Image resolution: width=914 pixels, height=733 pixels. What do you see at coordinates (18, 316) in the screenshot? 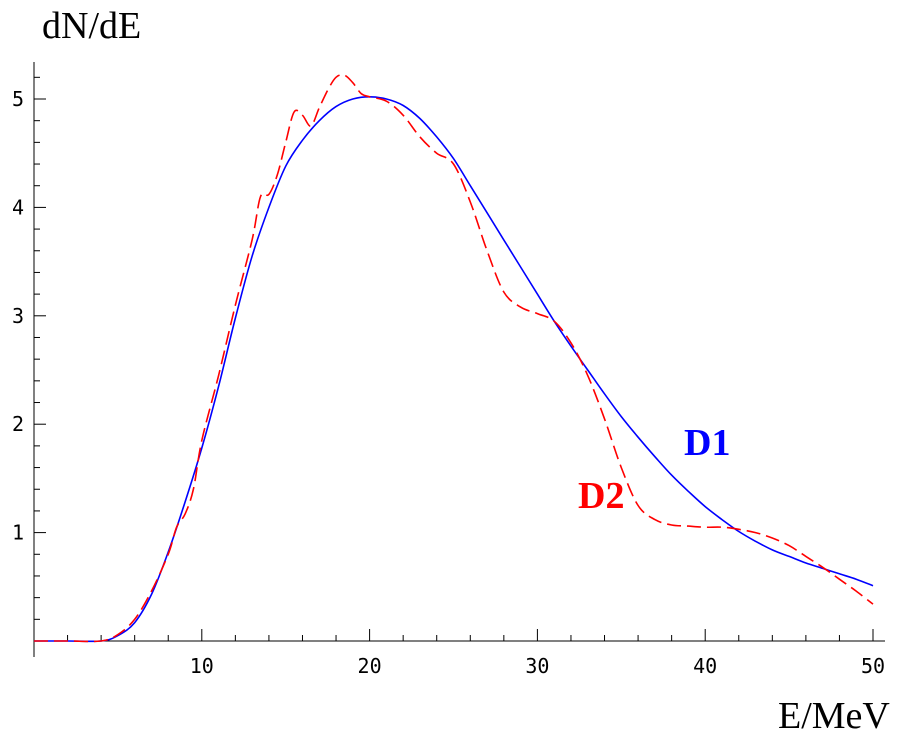
I see `y-tick-label: 3` at bounding box center [18, 316].